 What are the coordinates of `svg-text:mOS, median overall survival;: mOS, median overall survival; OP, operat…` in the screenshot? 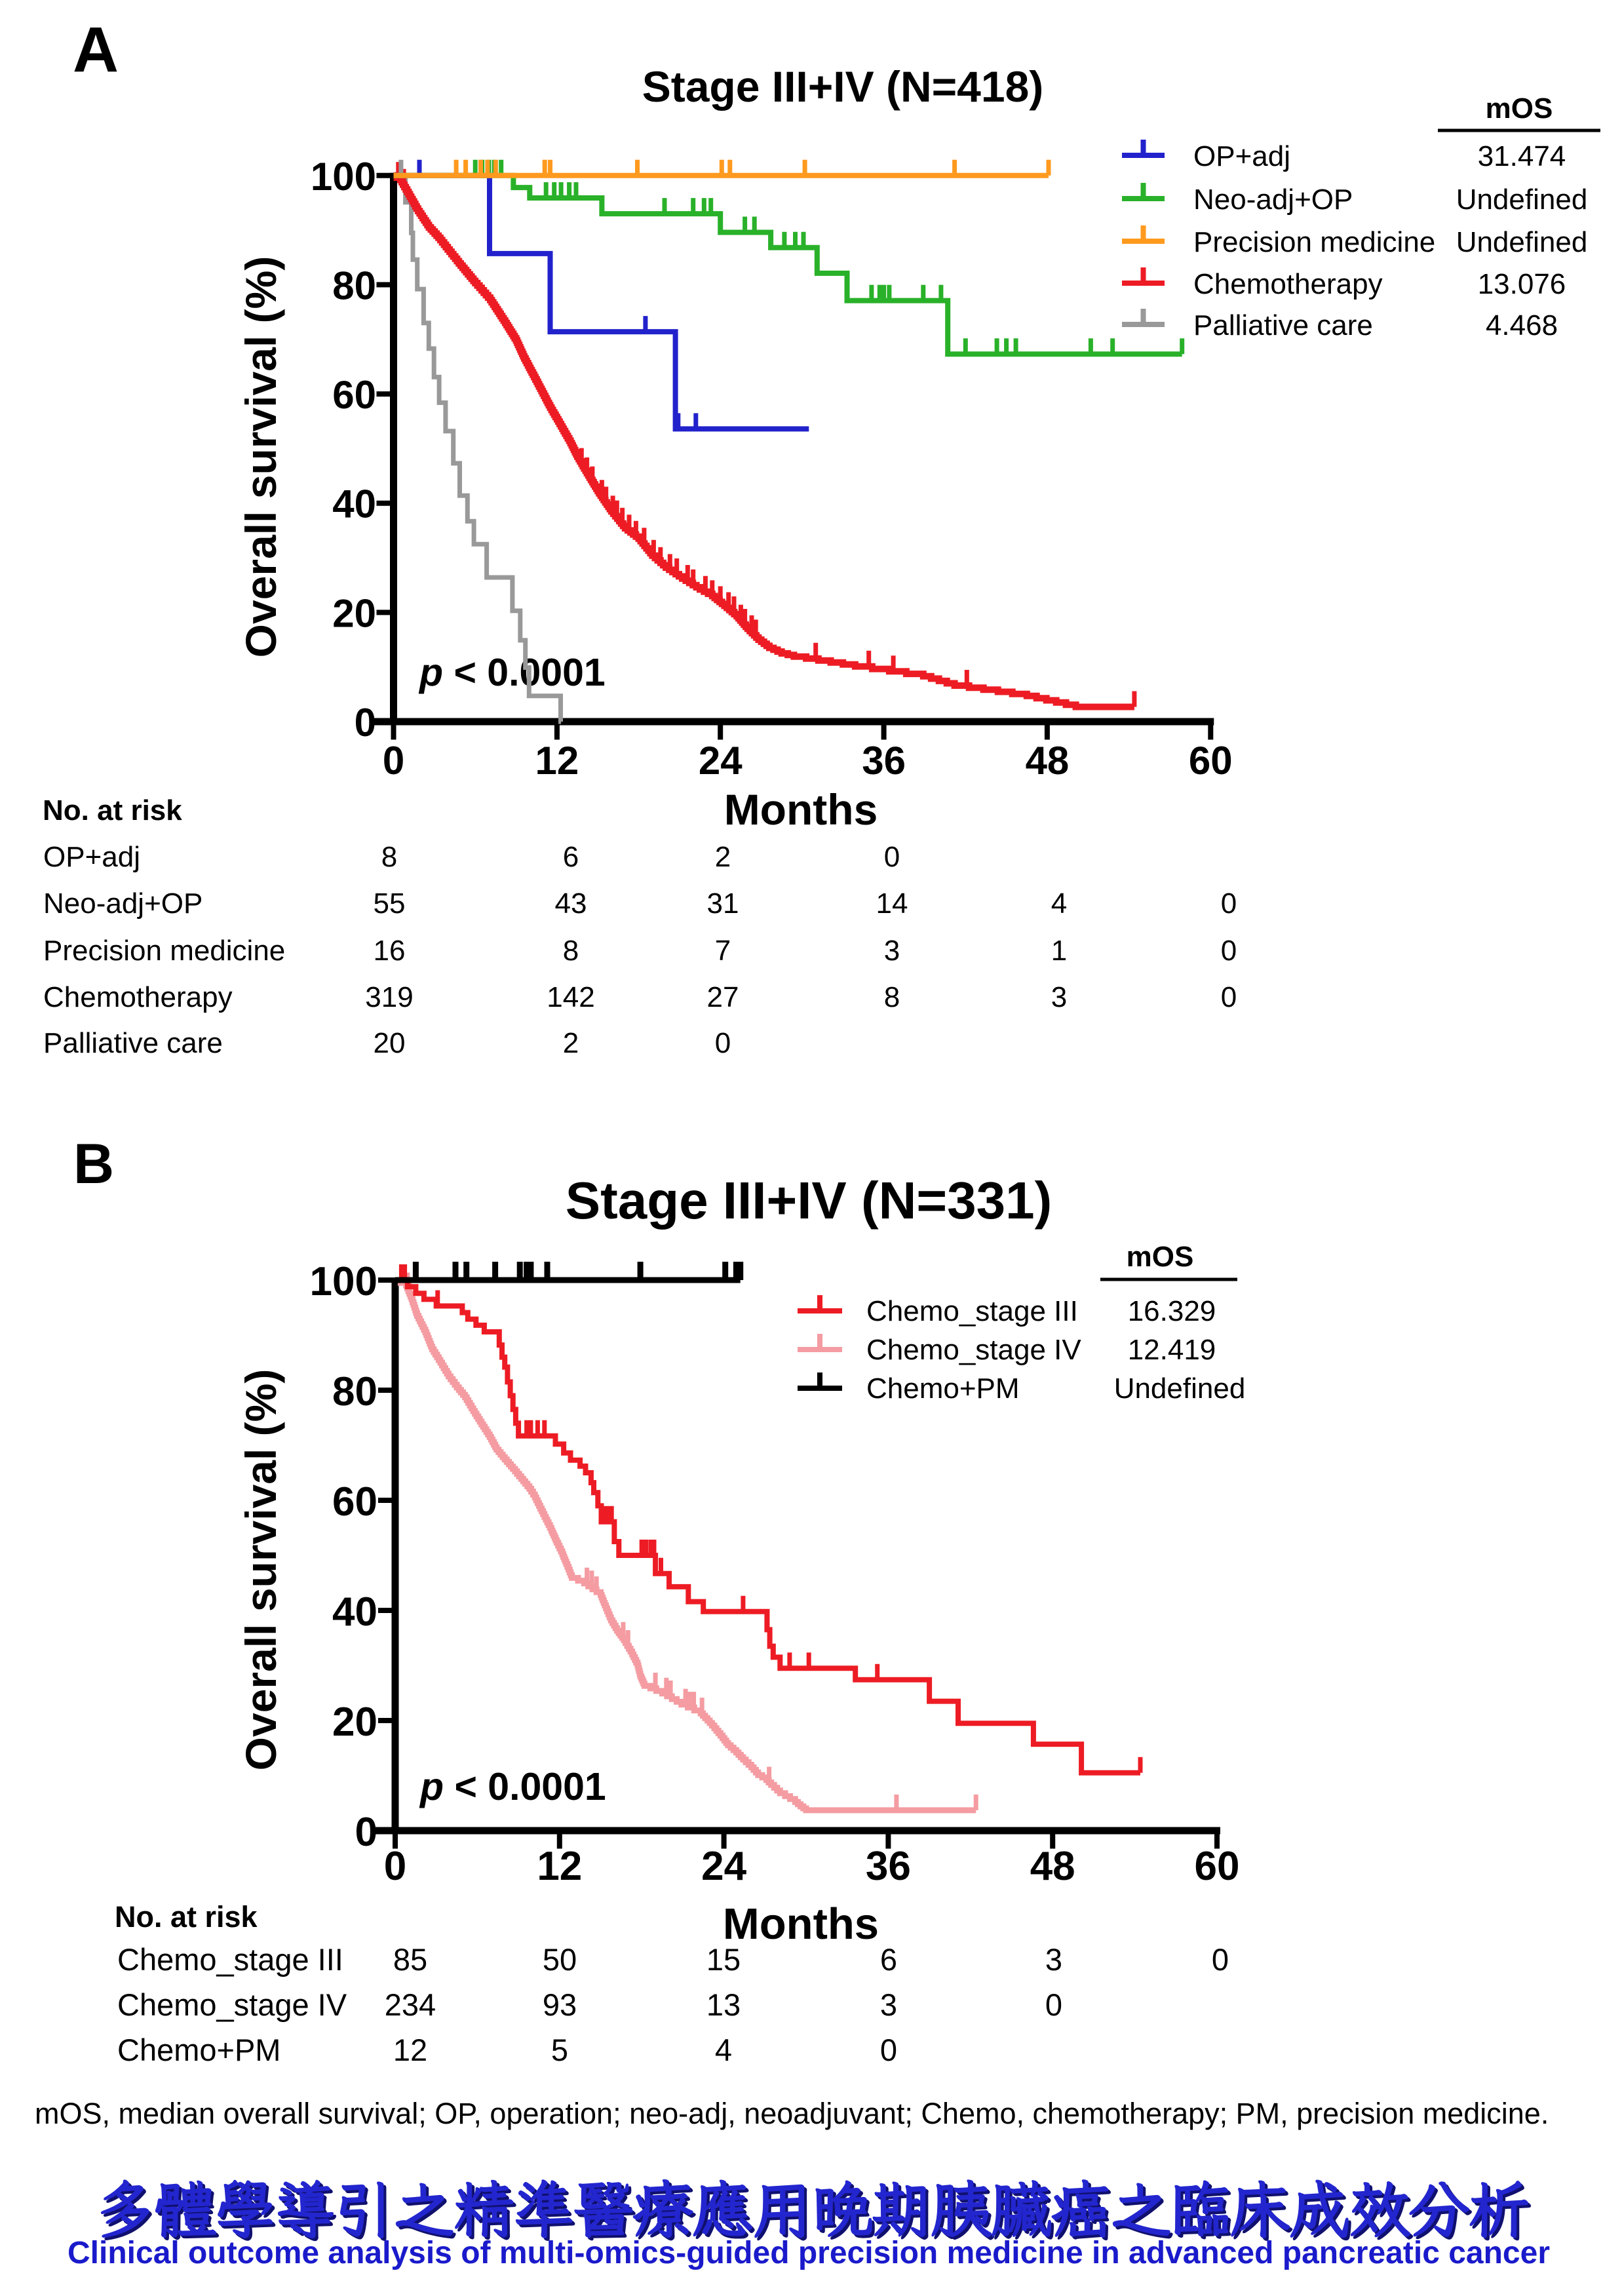 It's located at (792, 2113).